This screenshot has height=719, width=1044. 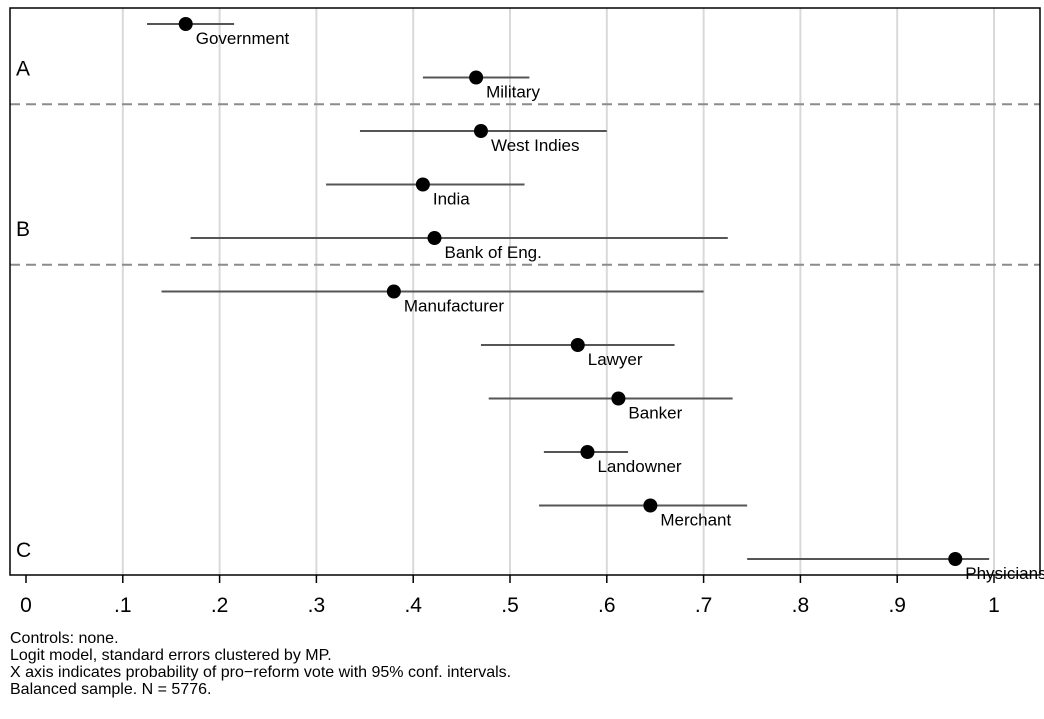 What do you see at coordinates (434, 238) in the screenshot?
I see `point-bank-of-eng` at bounding box center [434, 238].